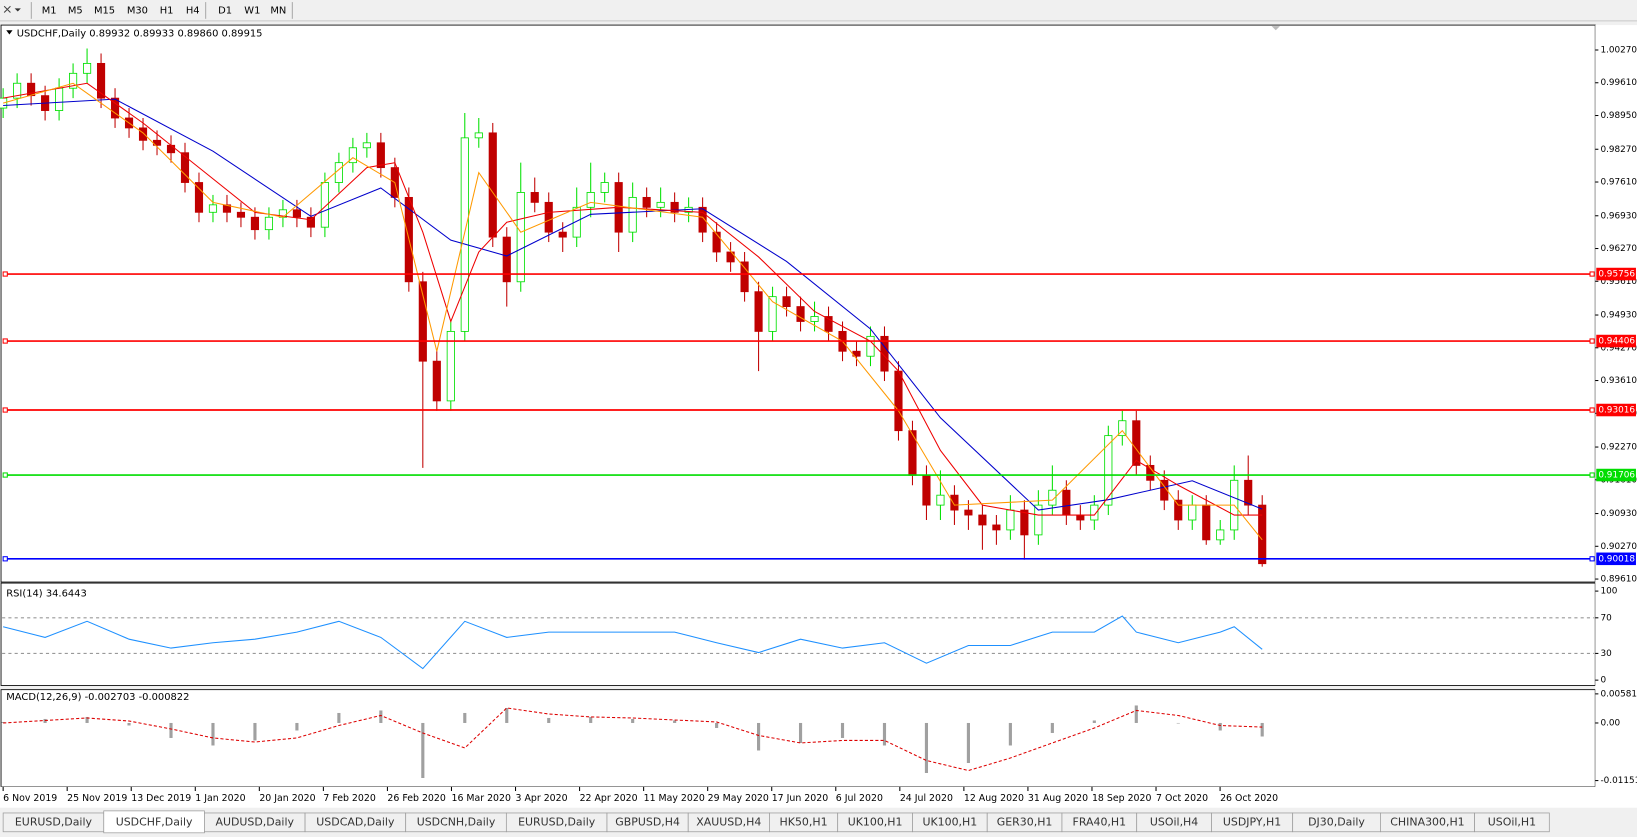 This screenshot has height=837, width=1637. What do you see at coordinates (818, 10) in the screenshot?
I see `toolbar` at bounding box center [818, 10].